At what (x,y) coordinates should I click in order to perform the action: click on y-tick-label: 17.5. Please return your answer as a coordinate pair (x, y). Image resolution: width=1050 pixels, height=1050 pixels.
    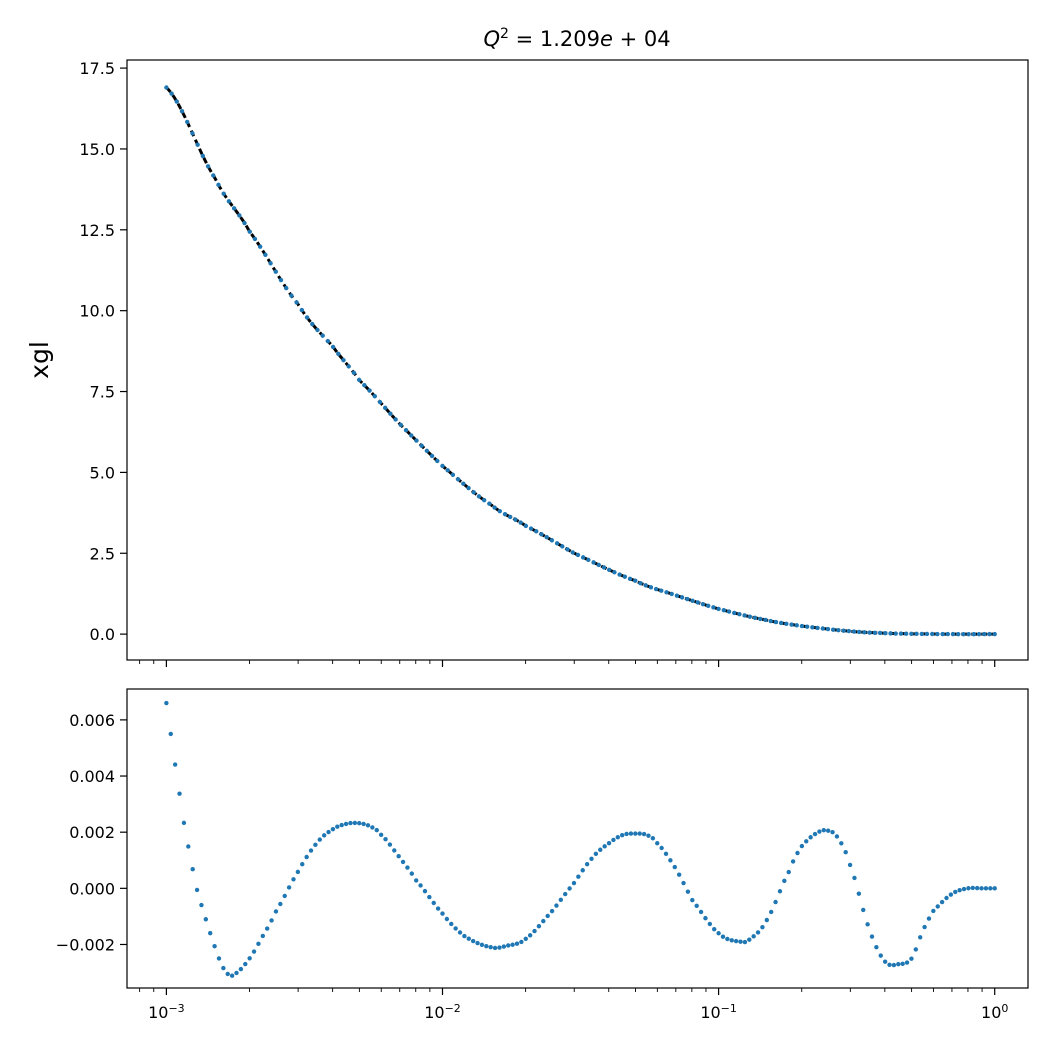
    Looking at the image, I should click on (97, 68).